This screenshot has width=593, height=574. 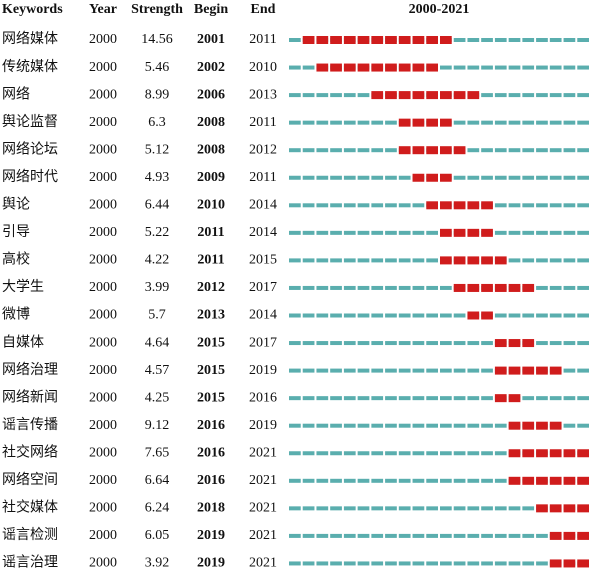 I want to click on keyword: 社交网络, so click(x=30, y=451).